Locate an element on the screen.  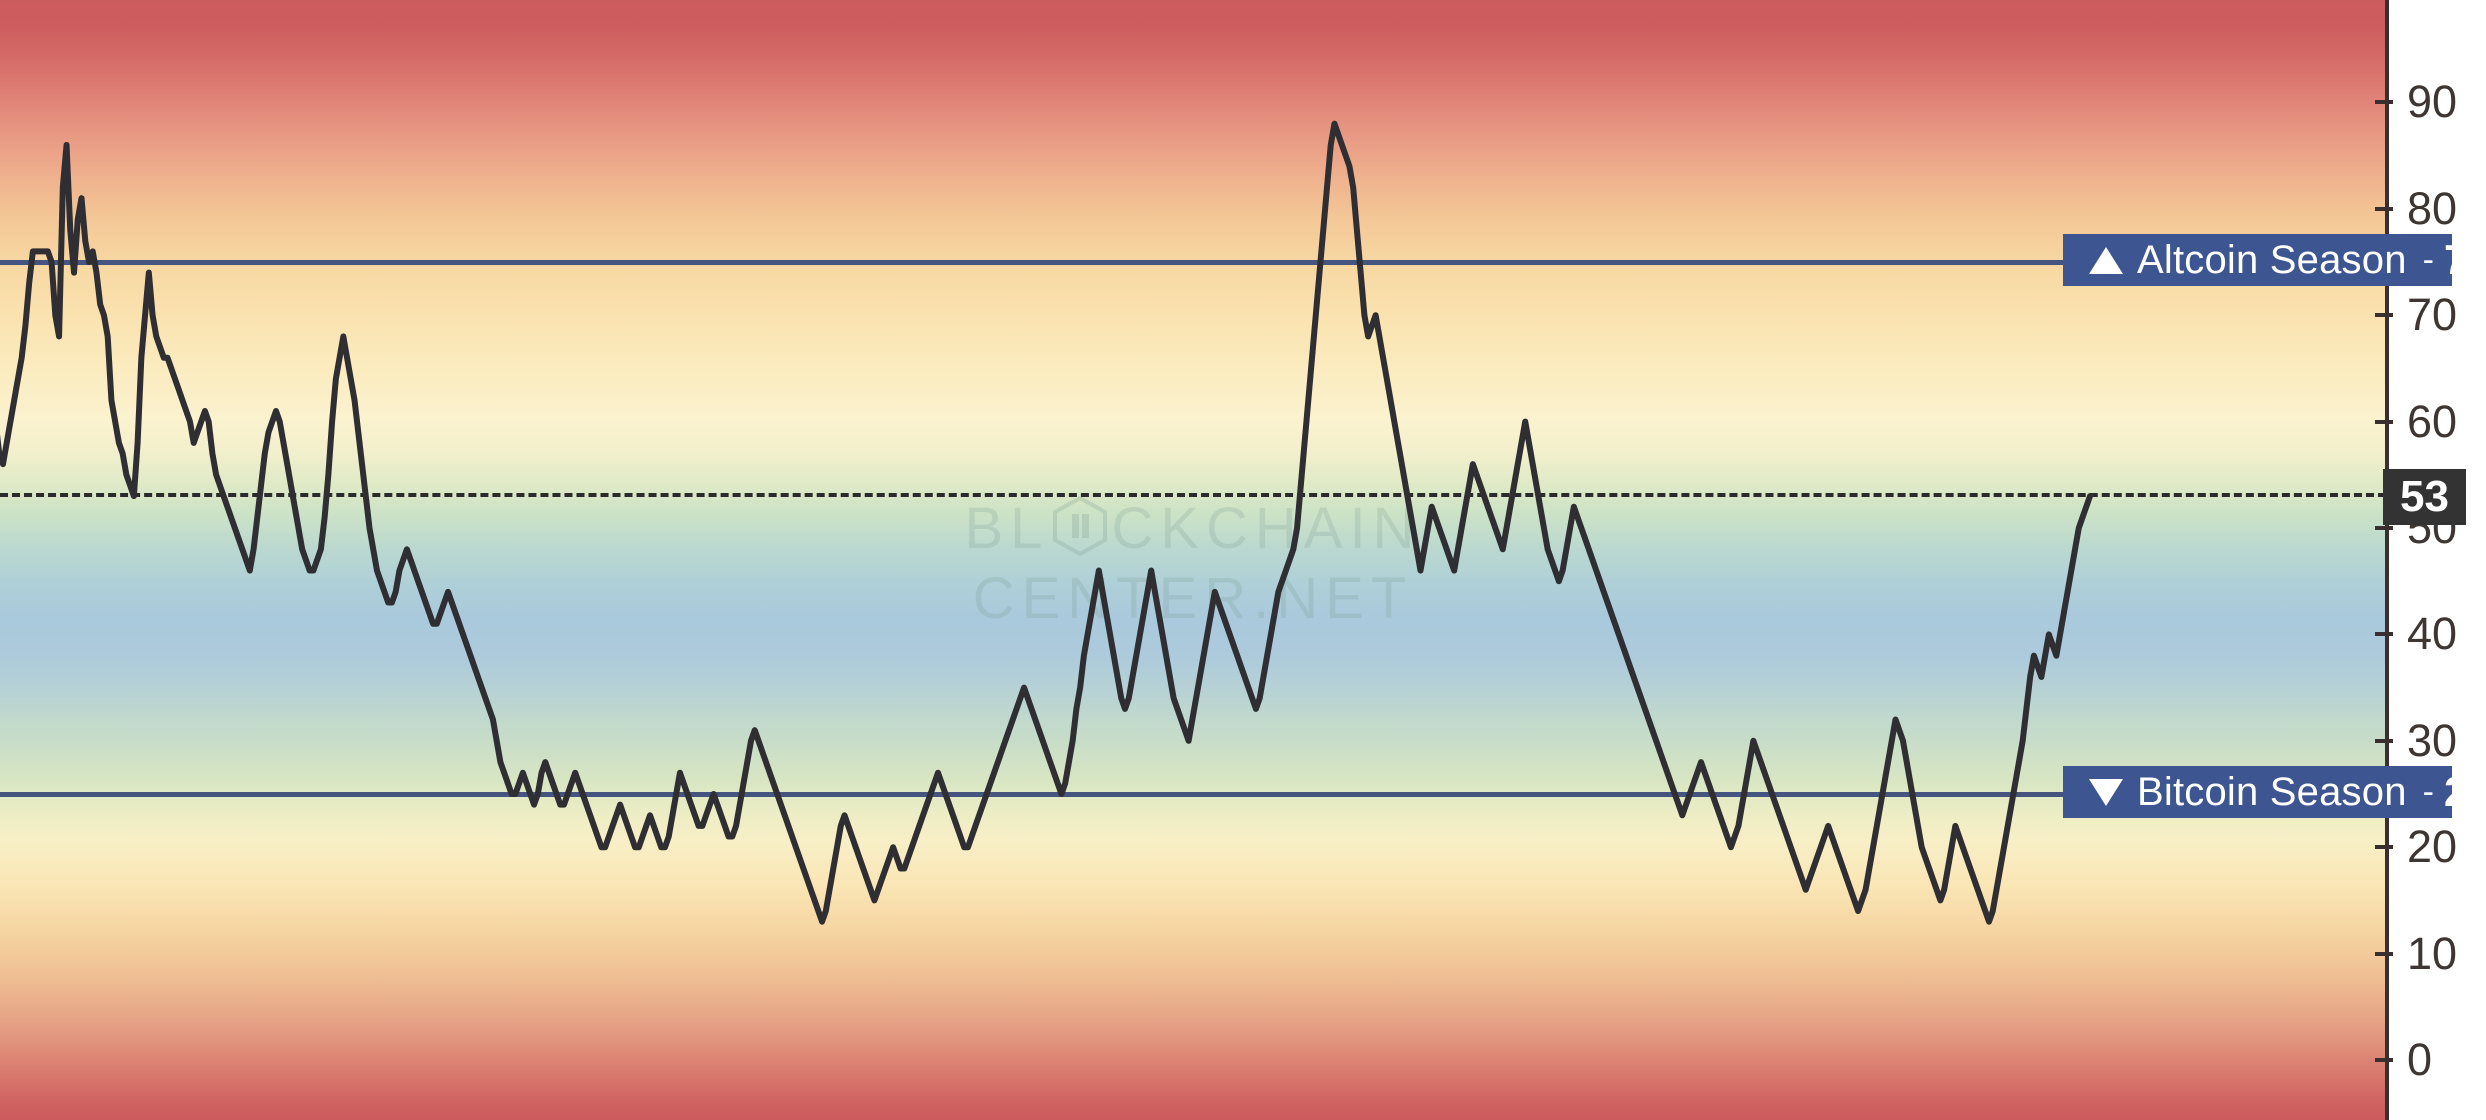
bitcoin-season-label: Bitcoin Season is located at coordinates (2272, 791).